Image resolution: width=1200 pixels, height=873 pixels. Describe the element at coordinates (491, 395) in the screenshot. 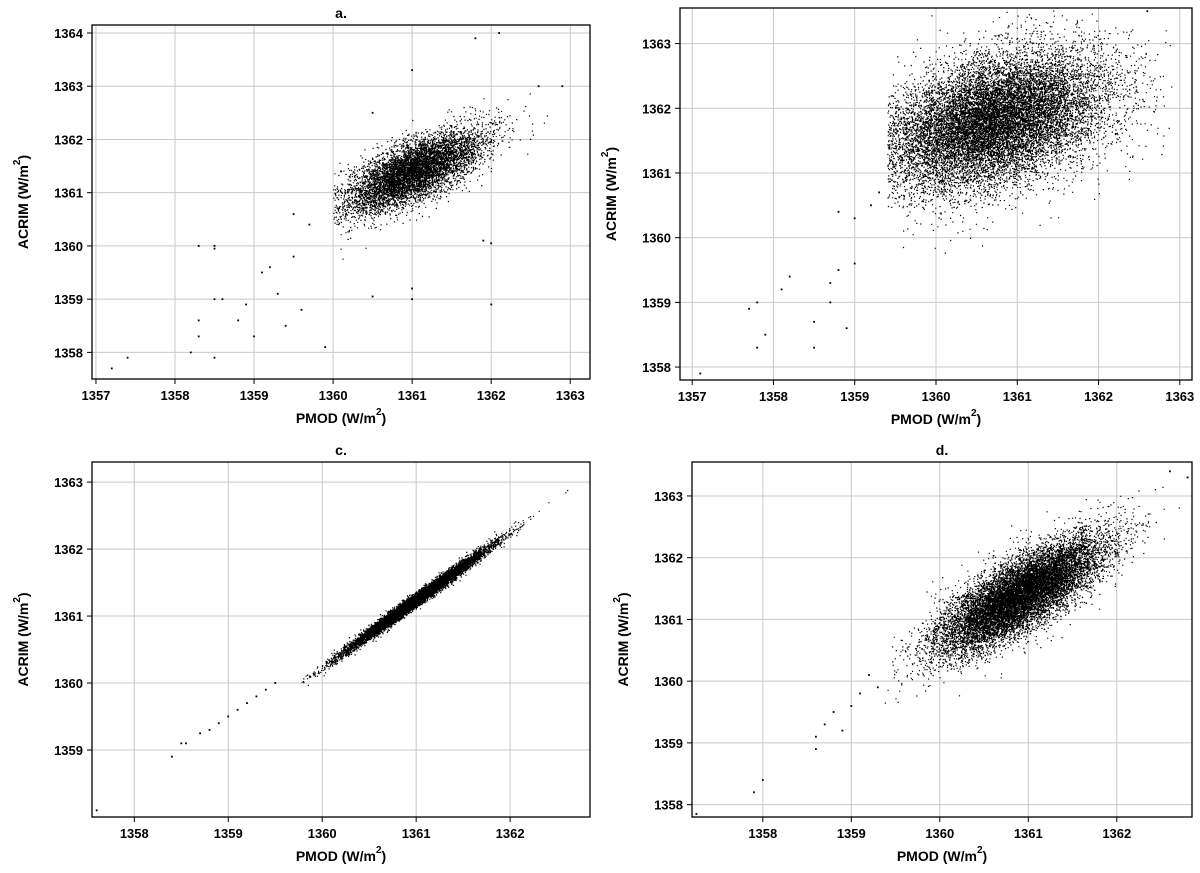

I see `panel-a-x-tick-label: 1362` at that location.